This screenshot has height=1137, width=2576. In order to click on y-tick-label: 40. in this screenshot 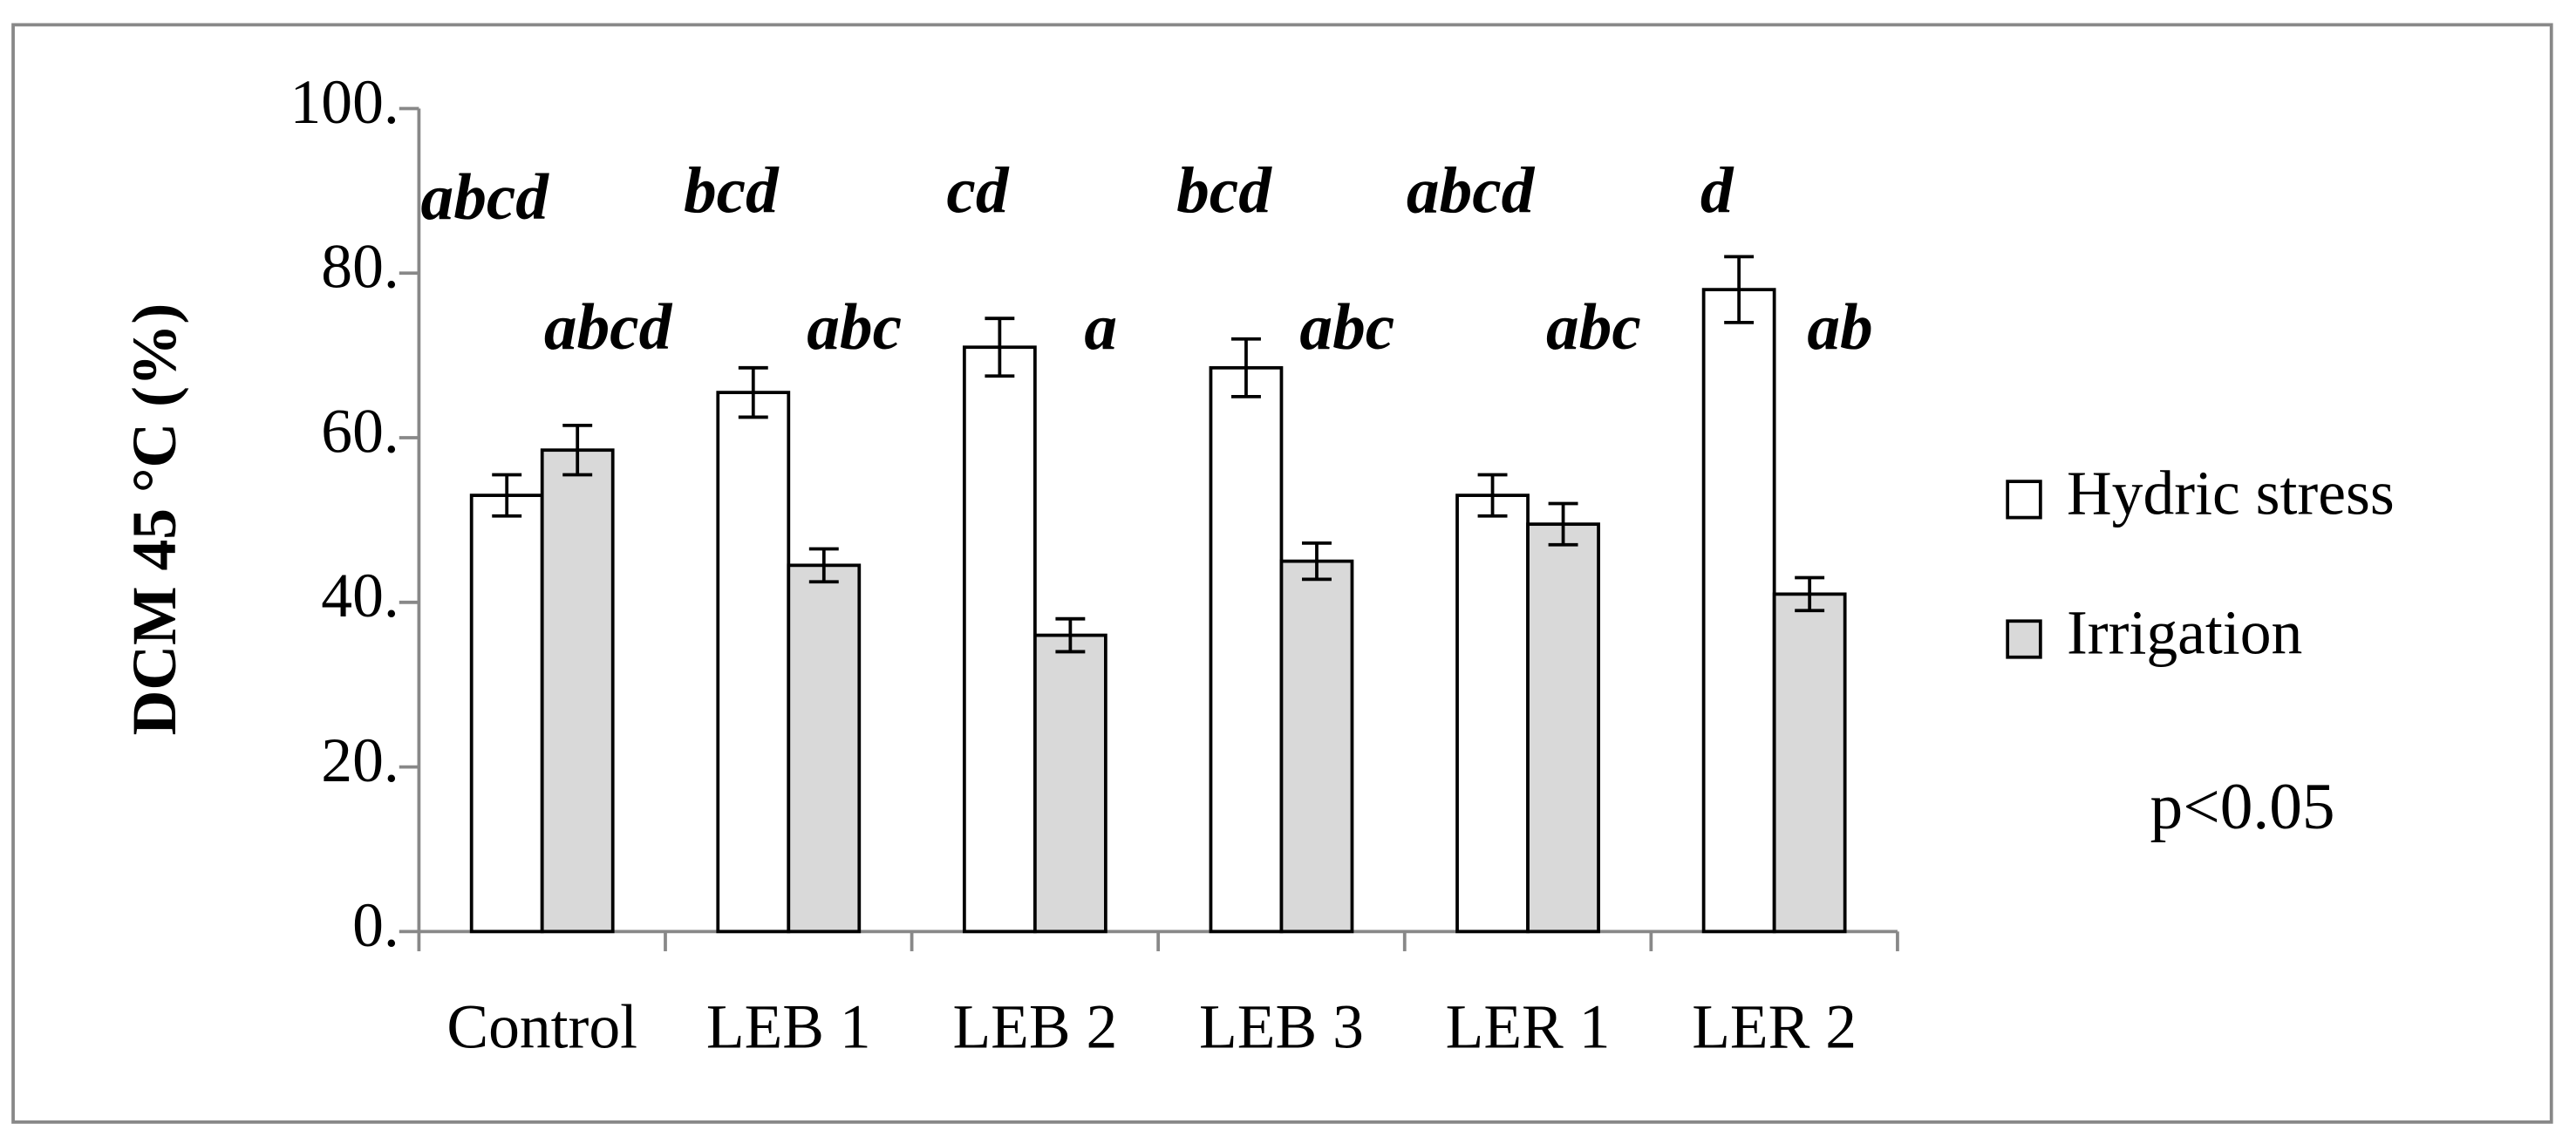, I will do `click(360, 596)`.